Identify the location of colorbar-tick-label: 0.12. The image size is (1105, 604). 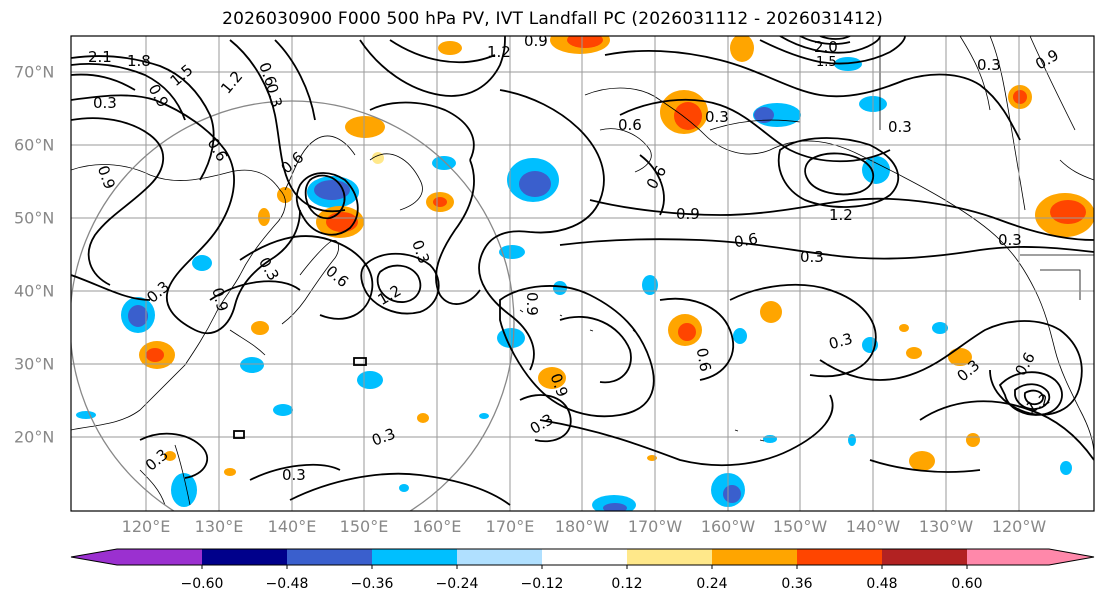
(627, 584).